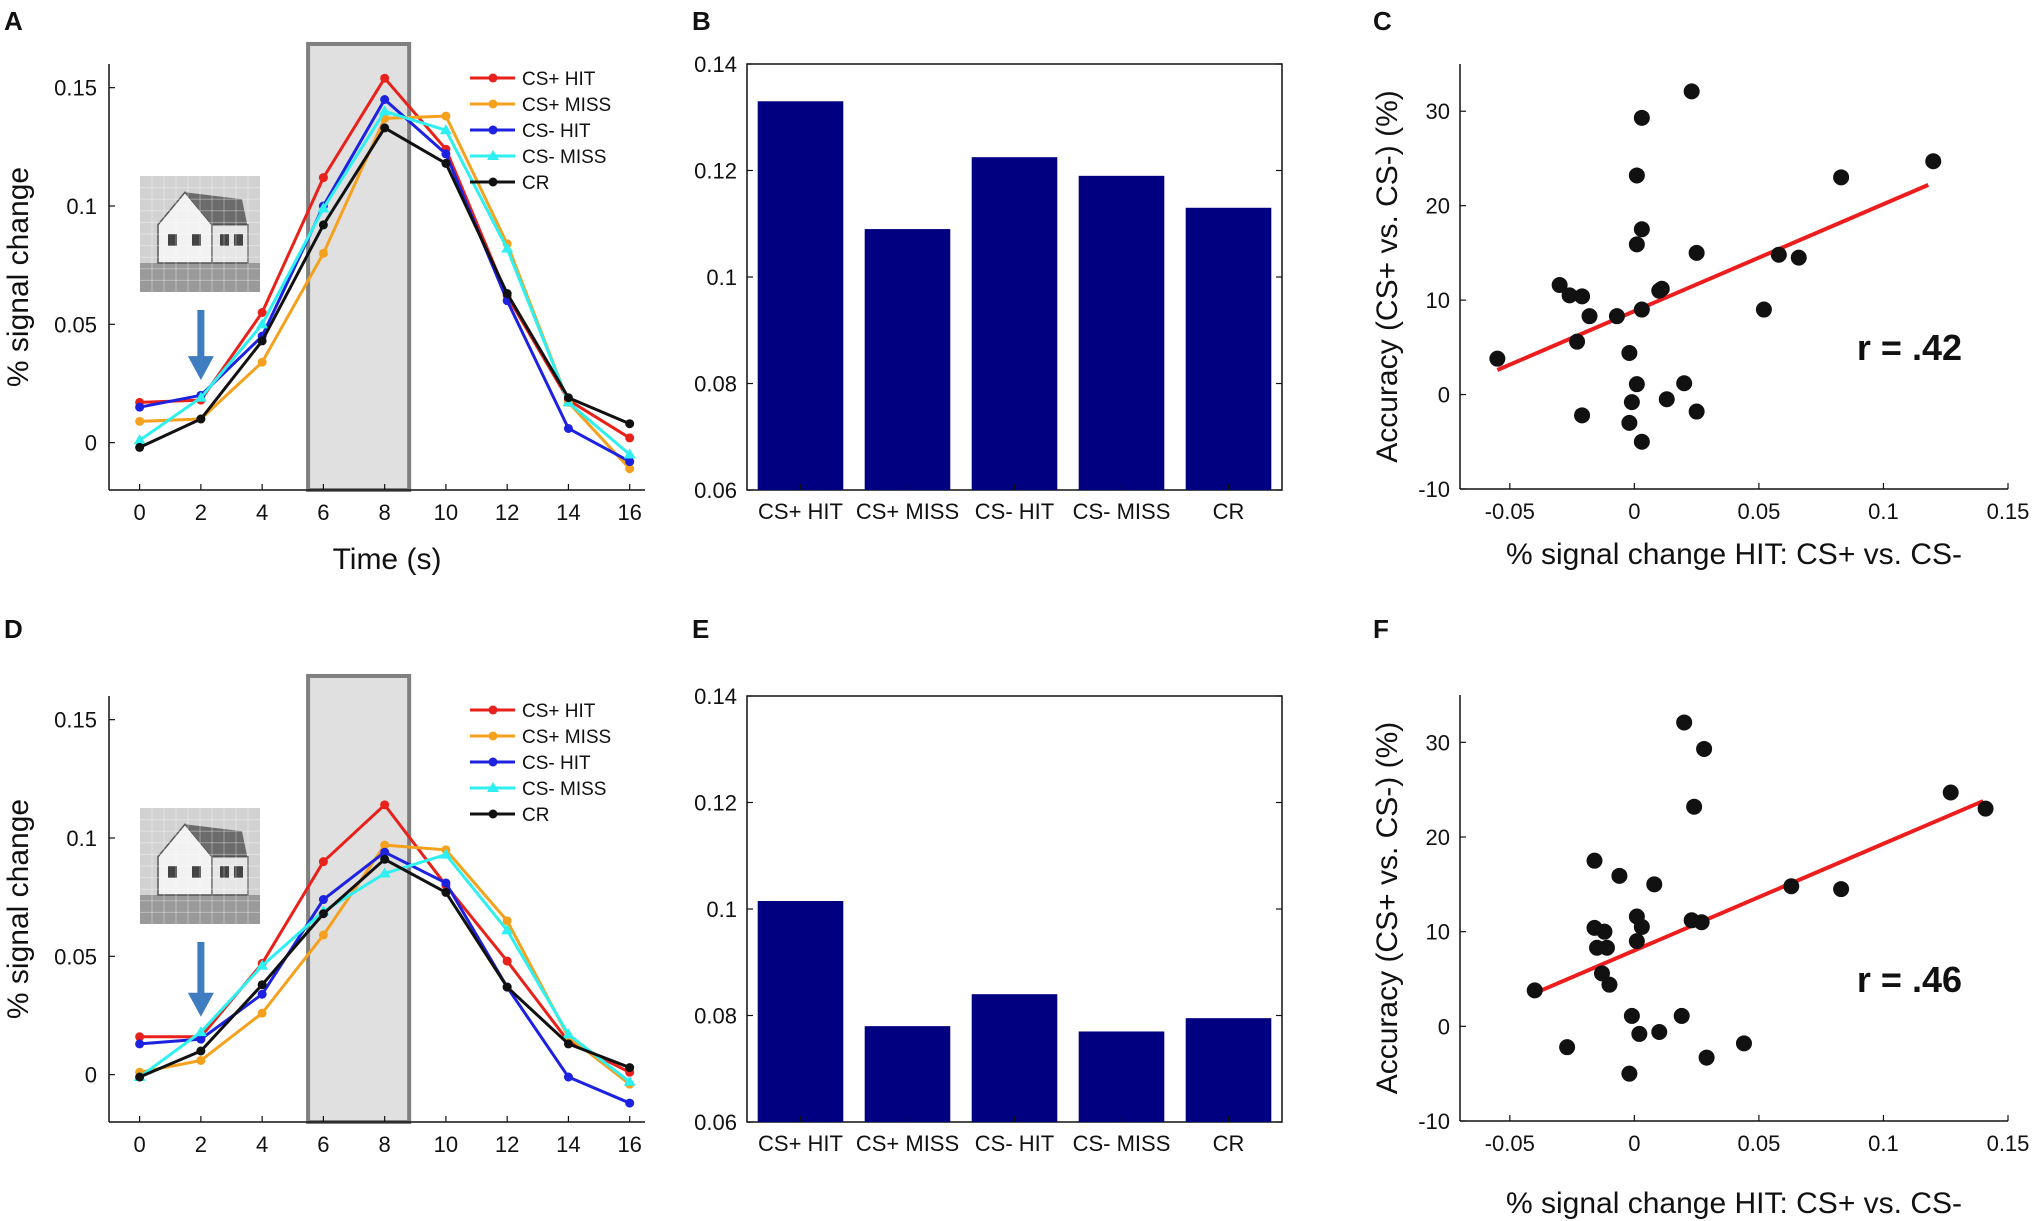 The width and height of the screenshot is (2039, 1221). What do you see at coordinates (566, 737) in the screenshot?
I see `legend-label: CS+ MISS` at bounding box center [566, 737].